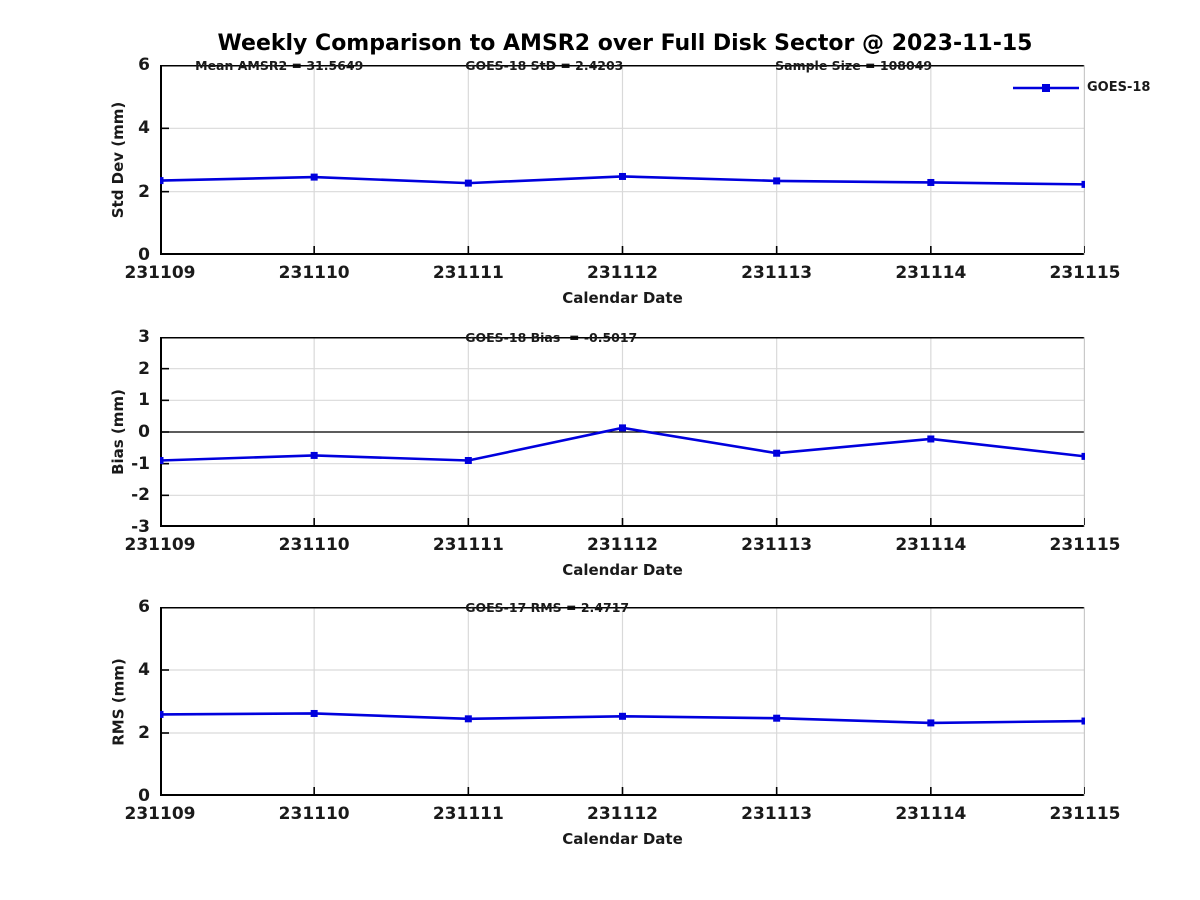  Describe the element at coordinates (118, 701) in the screenshot. I see `y-axis-label: RMS (mm)` at that location.